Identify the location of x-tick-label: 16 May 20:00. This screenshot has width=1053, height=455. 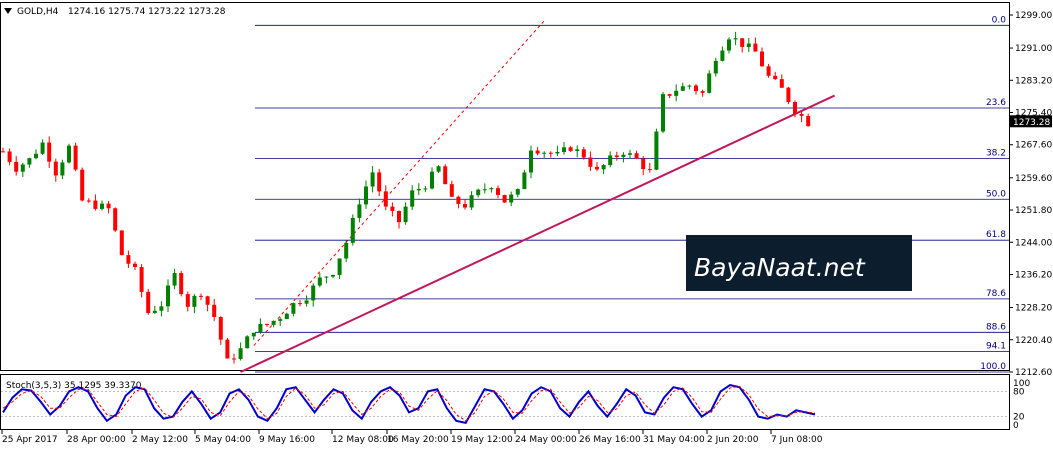
(418, 440).